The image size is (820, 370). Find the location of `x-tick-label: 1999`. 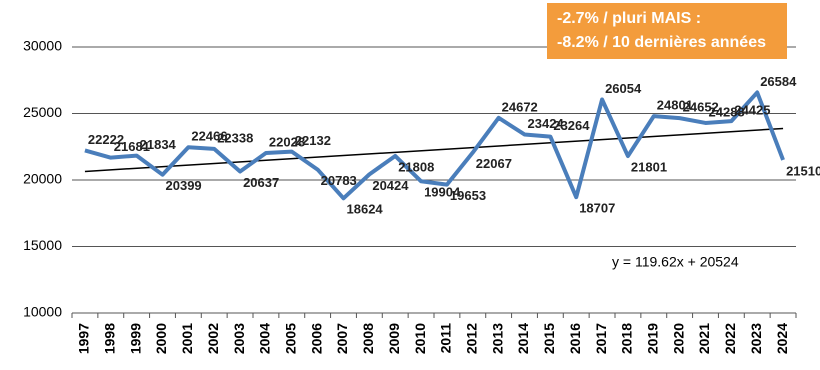

x-tick-label: 1999 is located at coordinates (135, 338).